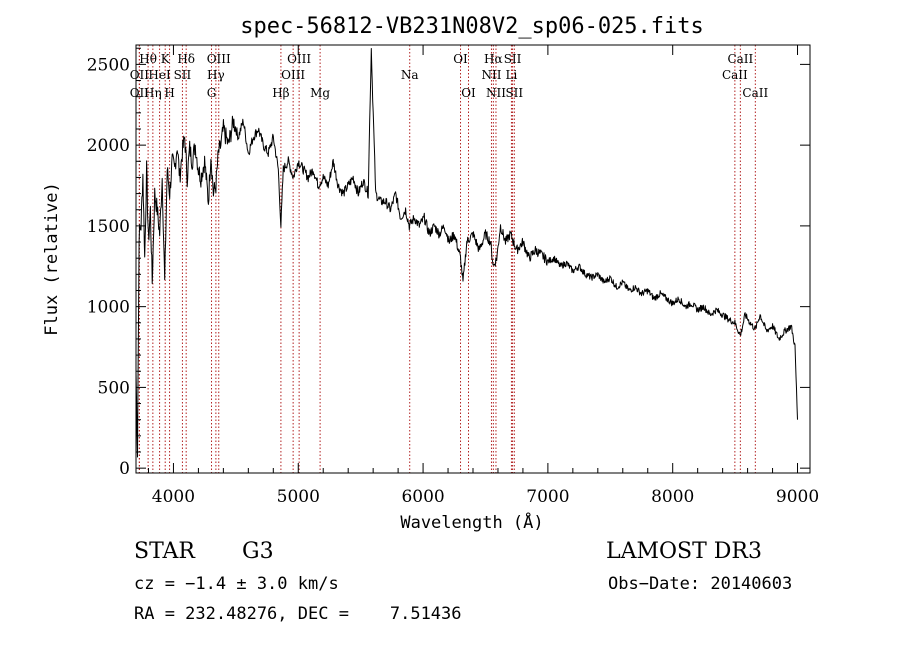 The image size is (900, 649). Describe the element at coordinates (164, 551) in the screenshot. I see `object-type: STAR` at that location.